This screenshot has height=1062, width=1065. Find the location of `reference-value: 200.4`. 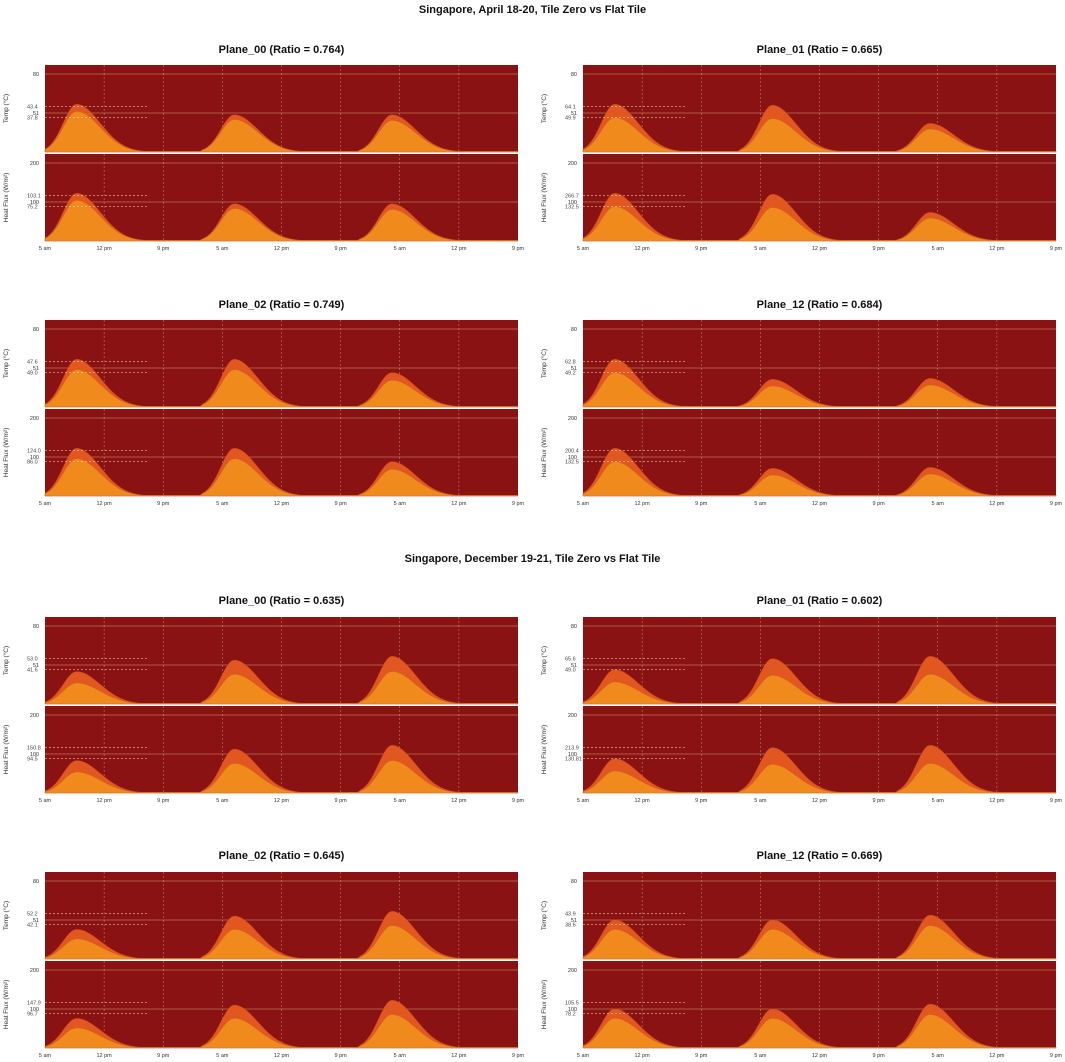

reference-value: 200.4 is located at coordinates (572, 452).